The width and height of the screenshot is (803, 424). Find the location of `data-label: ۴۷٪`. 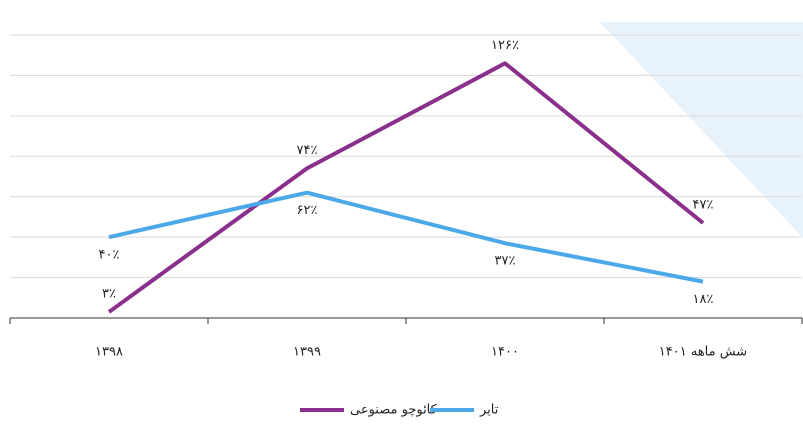

data-label: ۴۷٪ is located at coordinates (703, 204).